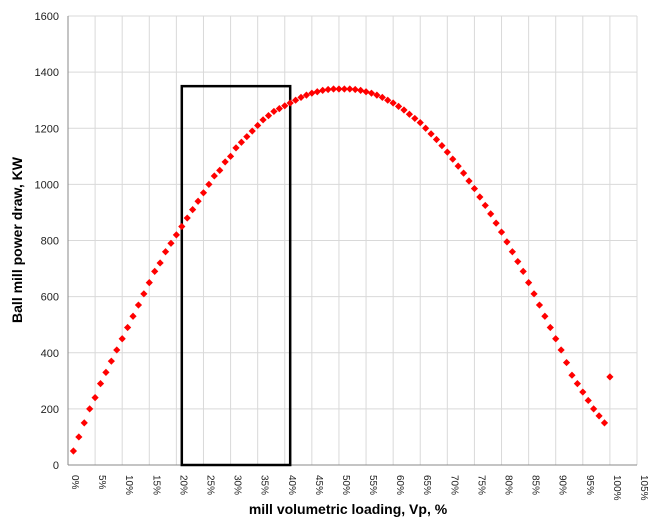 The height and width of the screenshot is (520, 660). Describe the element at coordinates (182, 485) in the screenshot. I see `x-tick-label: 20%` at that location.